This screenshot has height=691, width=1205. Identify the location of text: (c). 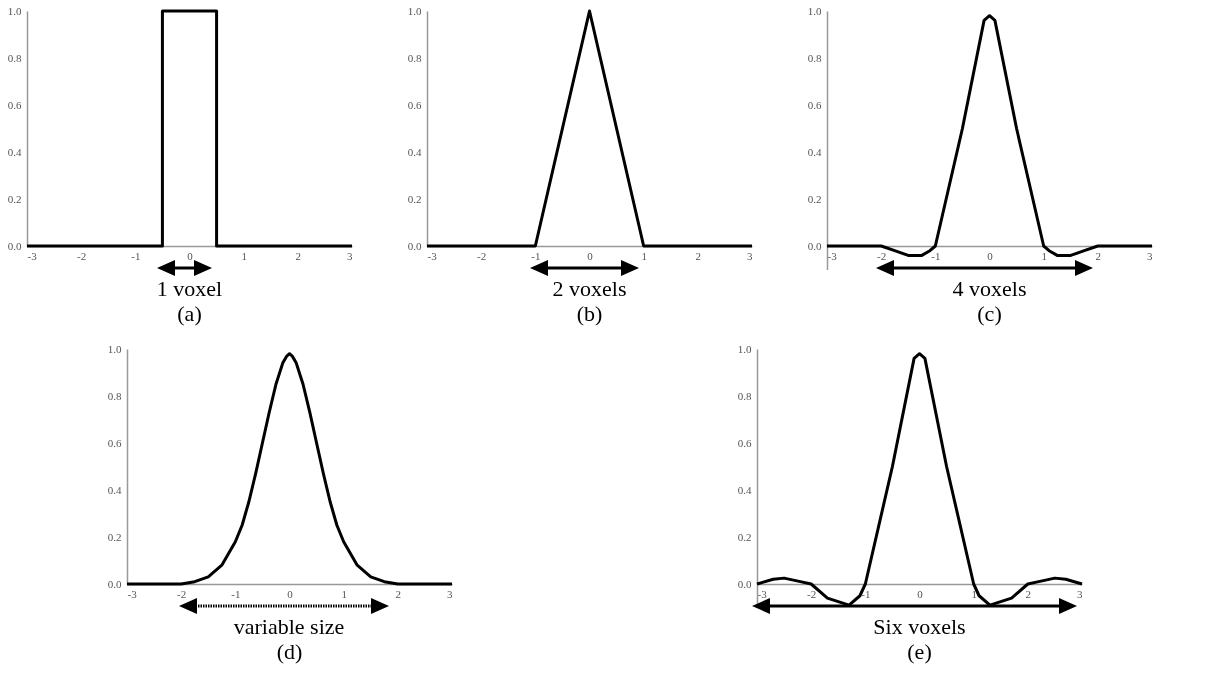
(989, 313).